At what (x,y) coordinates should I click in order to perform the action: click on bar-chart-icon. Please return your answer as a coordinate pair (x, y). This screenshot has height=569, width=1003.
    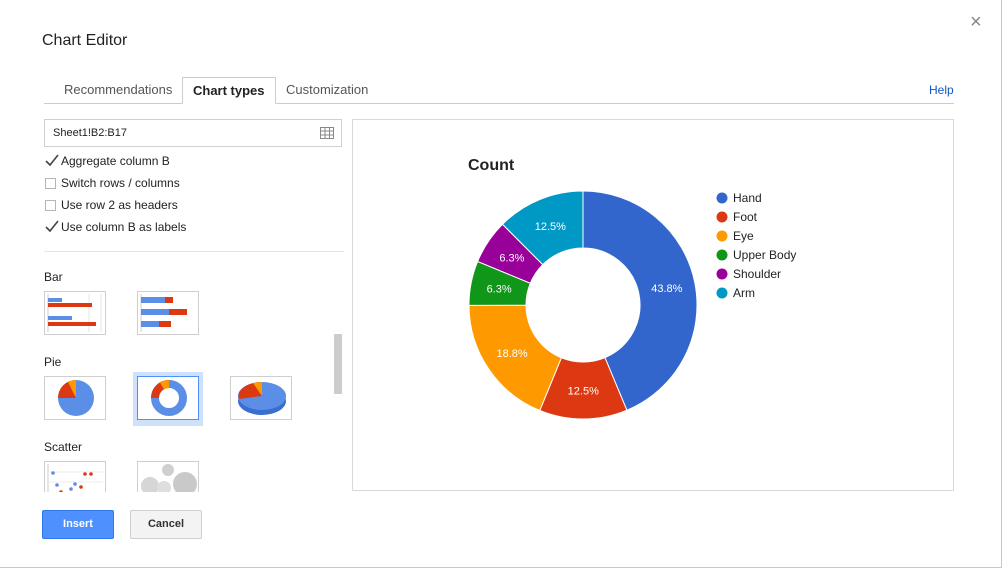
    Looking at the image, I should click on (74, 313).